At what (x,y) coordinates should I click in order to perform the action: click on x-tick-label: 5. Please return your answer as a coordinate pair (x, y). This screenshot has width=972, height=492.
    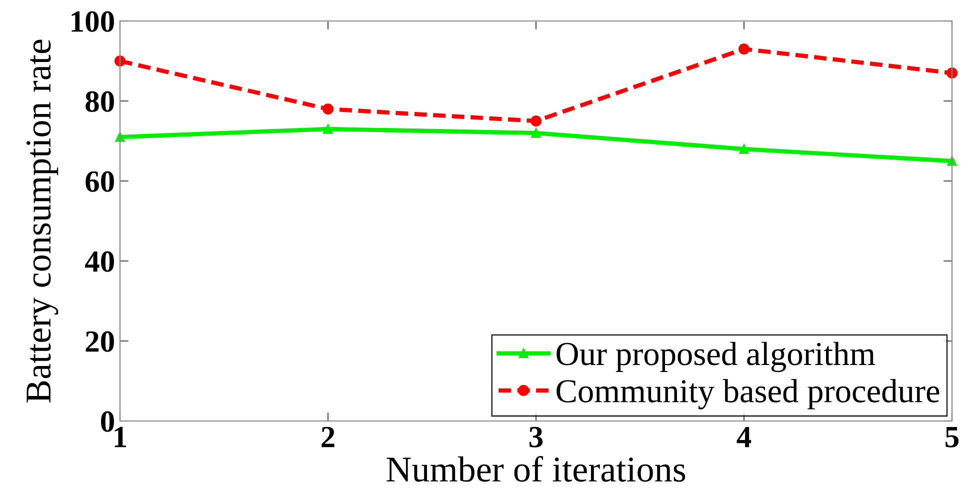
    Looking at the image, I should click on (952, 437).